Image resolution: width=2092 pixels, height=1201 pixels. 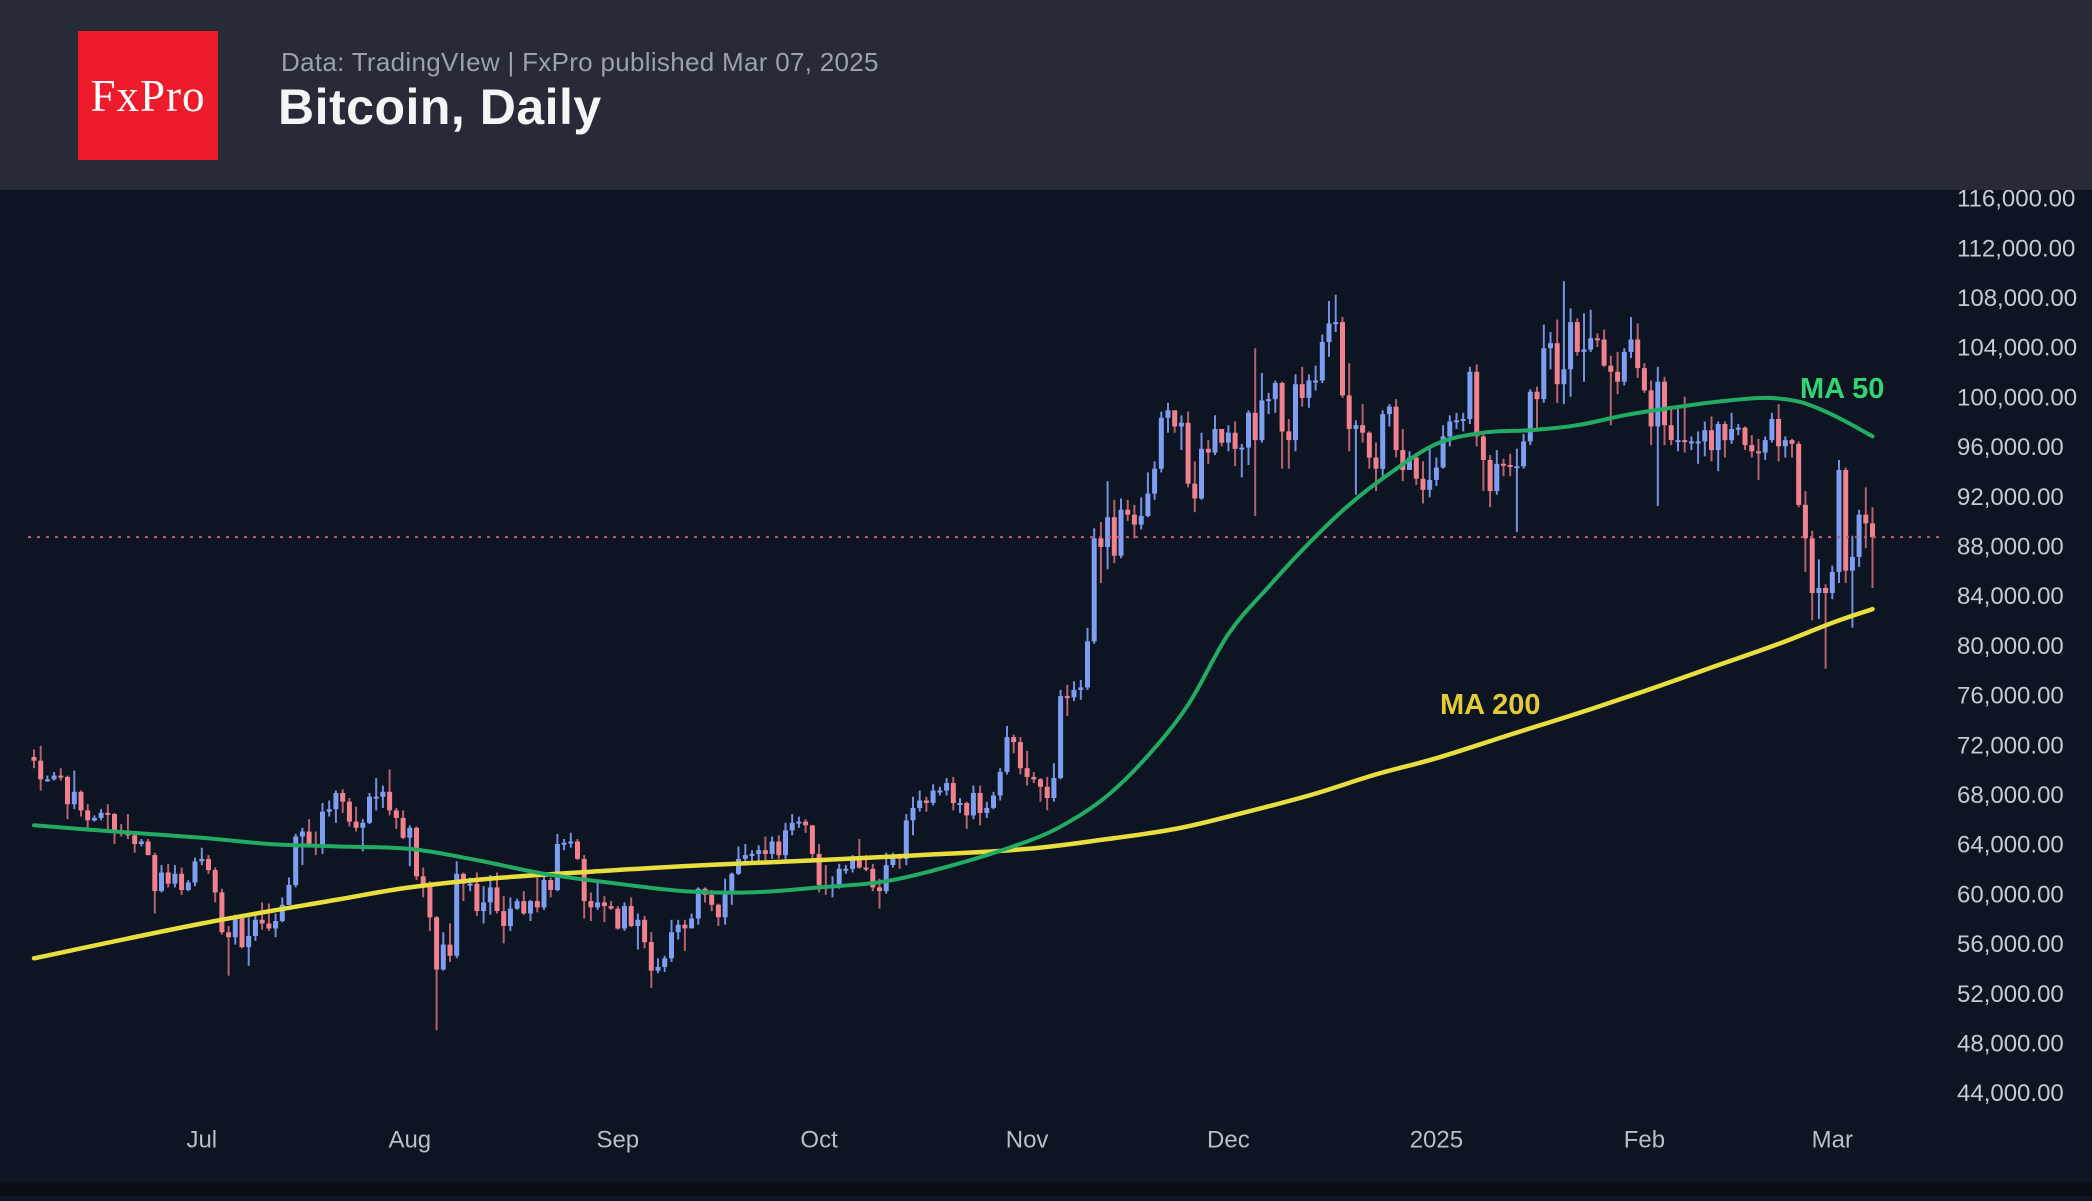 What do you see at coordinates (2010, 497) in the screenshot?
I see `price-axis-tick: 92,000.00` at bounding box center [2010, 497].